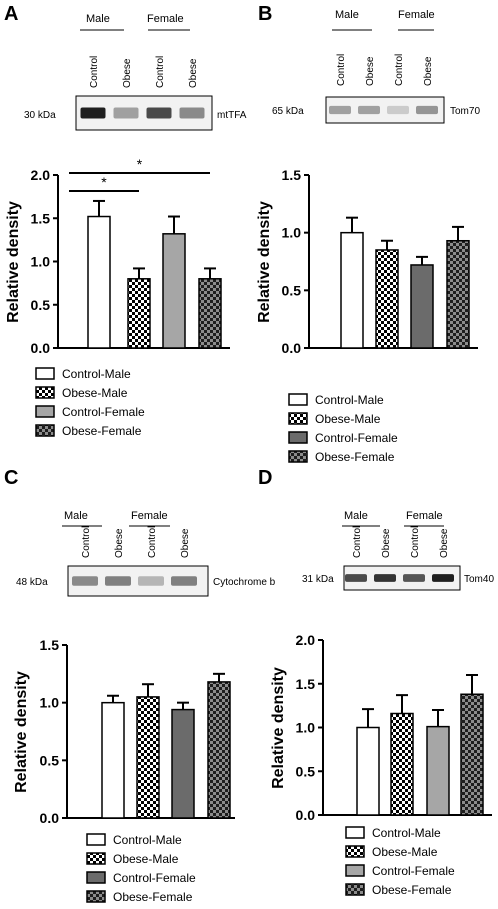  I want to click on panel-letter: B, so click(265, 14).